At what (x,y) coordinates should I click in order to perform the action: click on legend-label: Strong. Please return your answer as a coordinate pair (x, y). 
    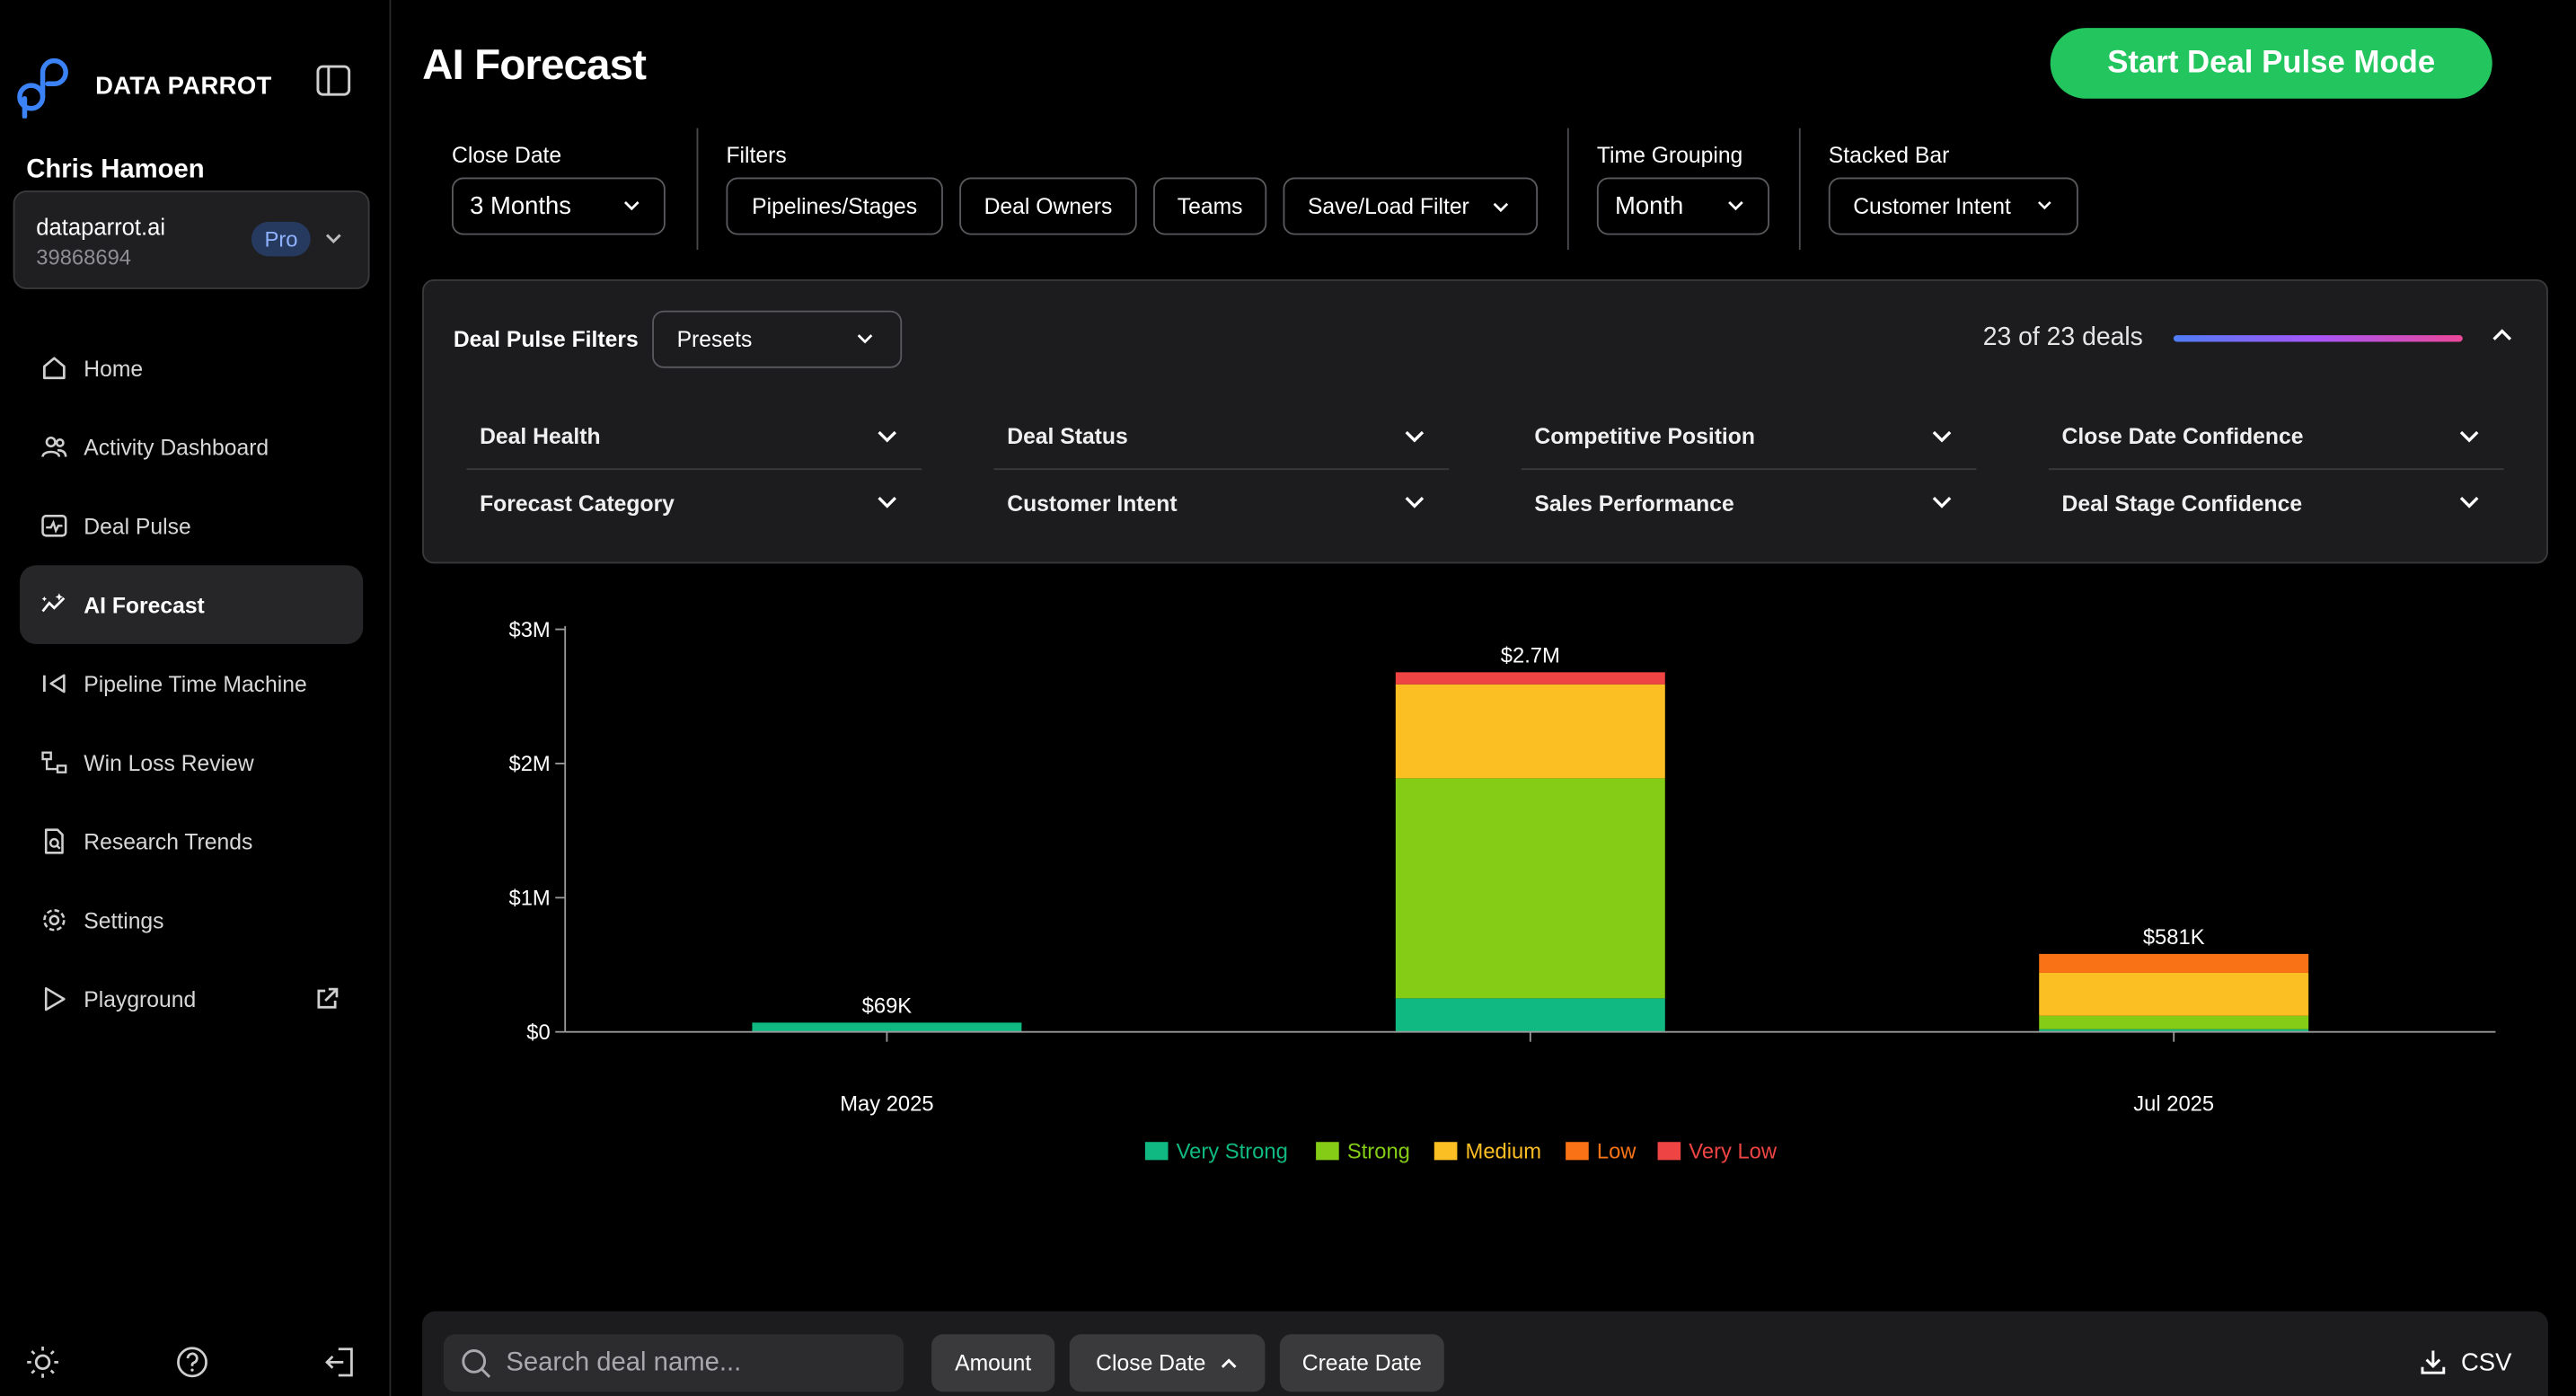
    Looking at the image, I should click on (1378, 1152).